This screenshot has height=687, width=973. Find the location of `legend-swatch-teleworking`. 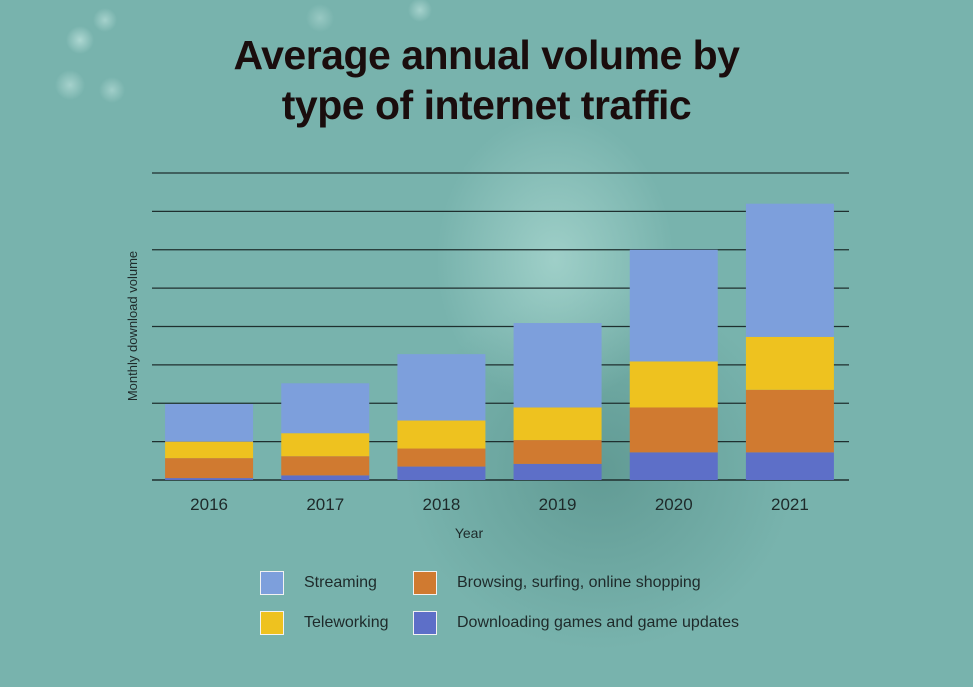

legend-swatch-teleworking is located at coordinates (272, 623).